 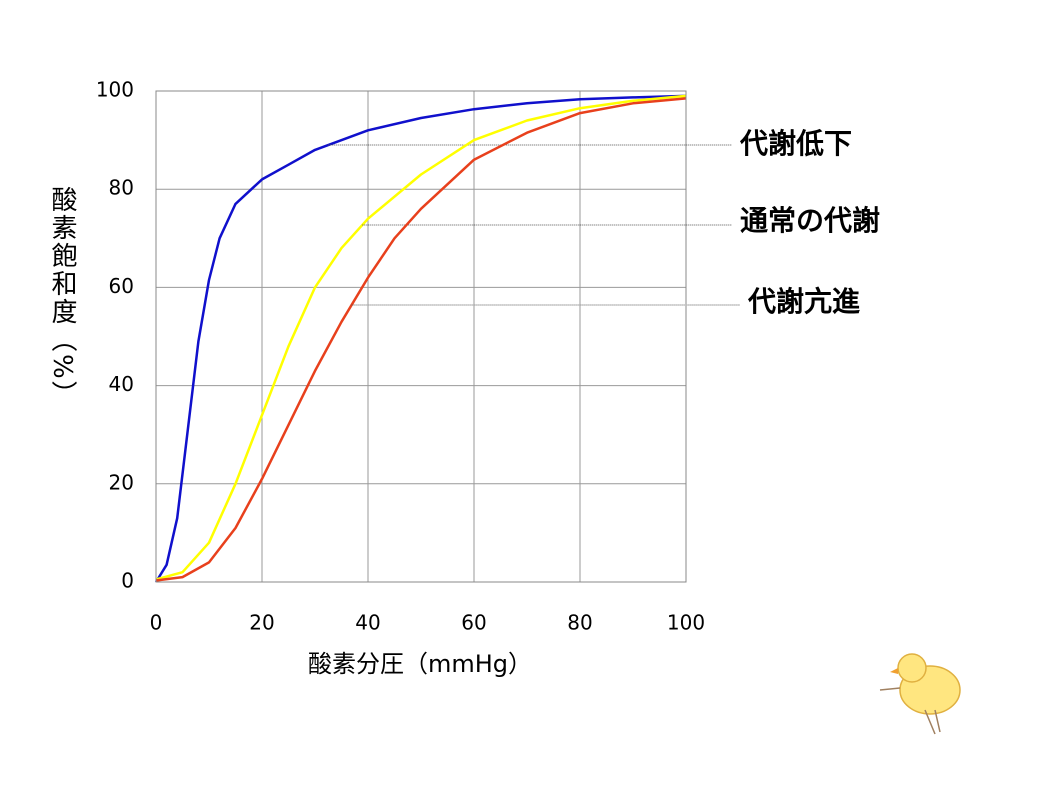 What do you see at coordinates (473, 623) in the screenshot?
I see `x-tick-label: 60` at bounding box center [473, 623].